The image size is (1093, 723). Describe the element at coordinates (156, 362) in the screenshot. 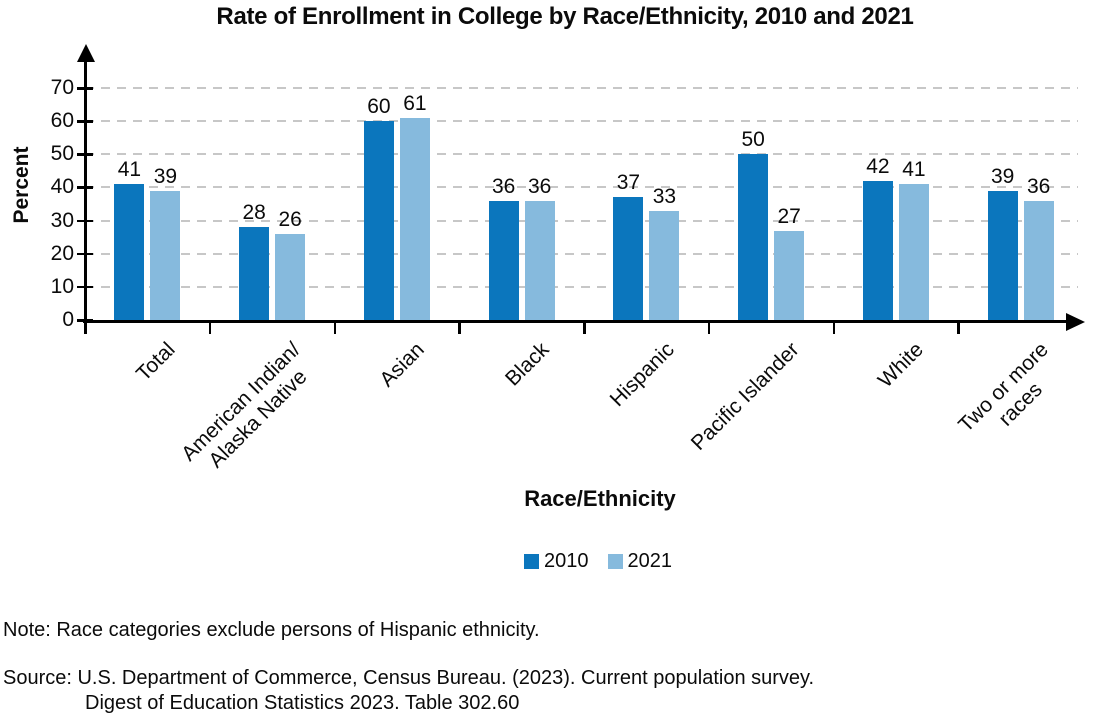

I see `category-label-0: Total` at that location.